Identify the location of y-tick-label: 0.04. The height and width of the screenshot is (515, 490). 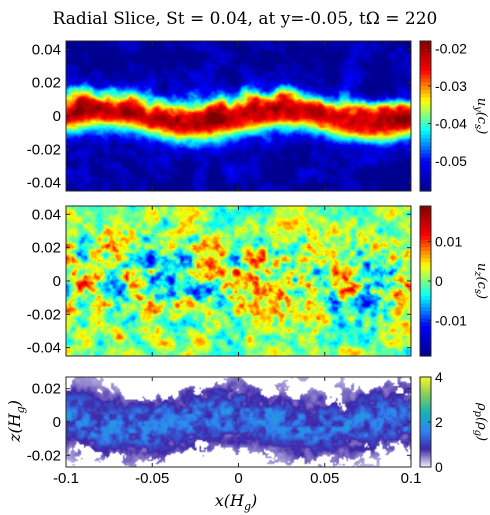
(46, 49).